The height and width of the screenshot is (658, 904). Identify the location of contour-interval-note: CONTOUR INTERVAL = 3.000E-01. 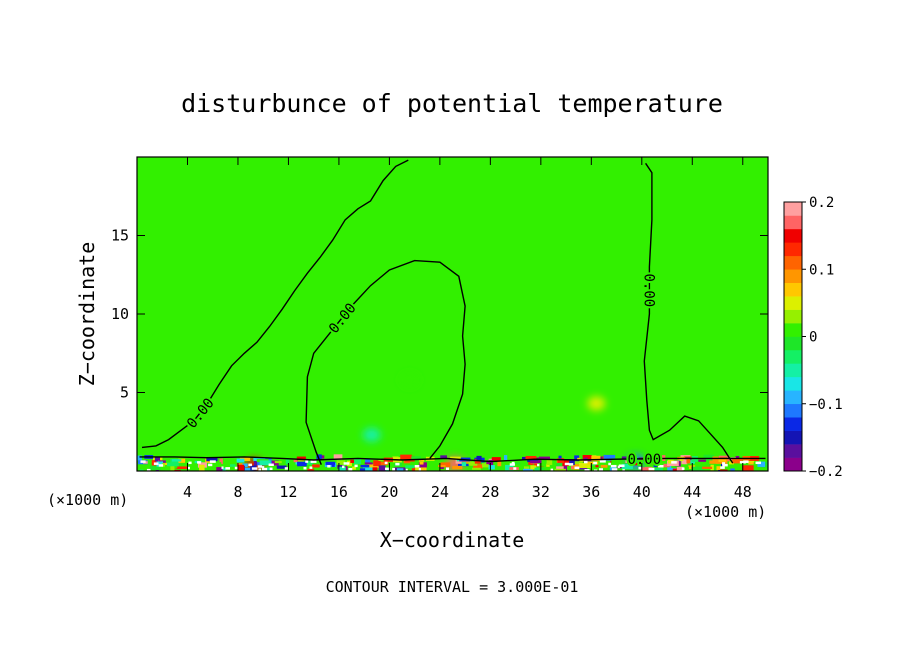
(452, 587).